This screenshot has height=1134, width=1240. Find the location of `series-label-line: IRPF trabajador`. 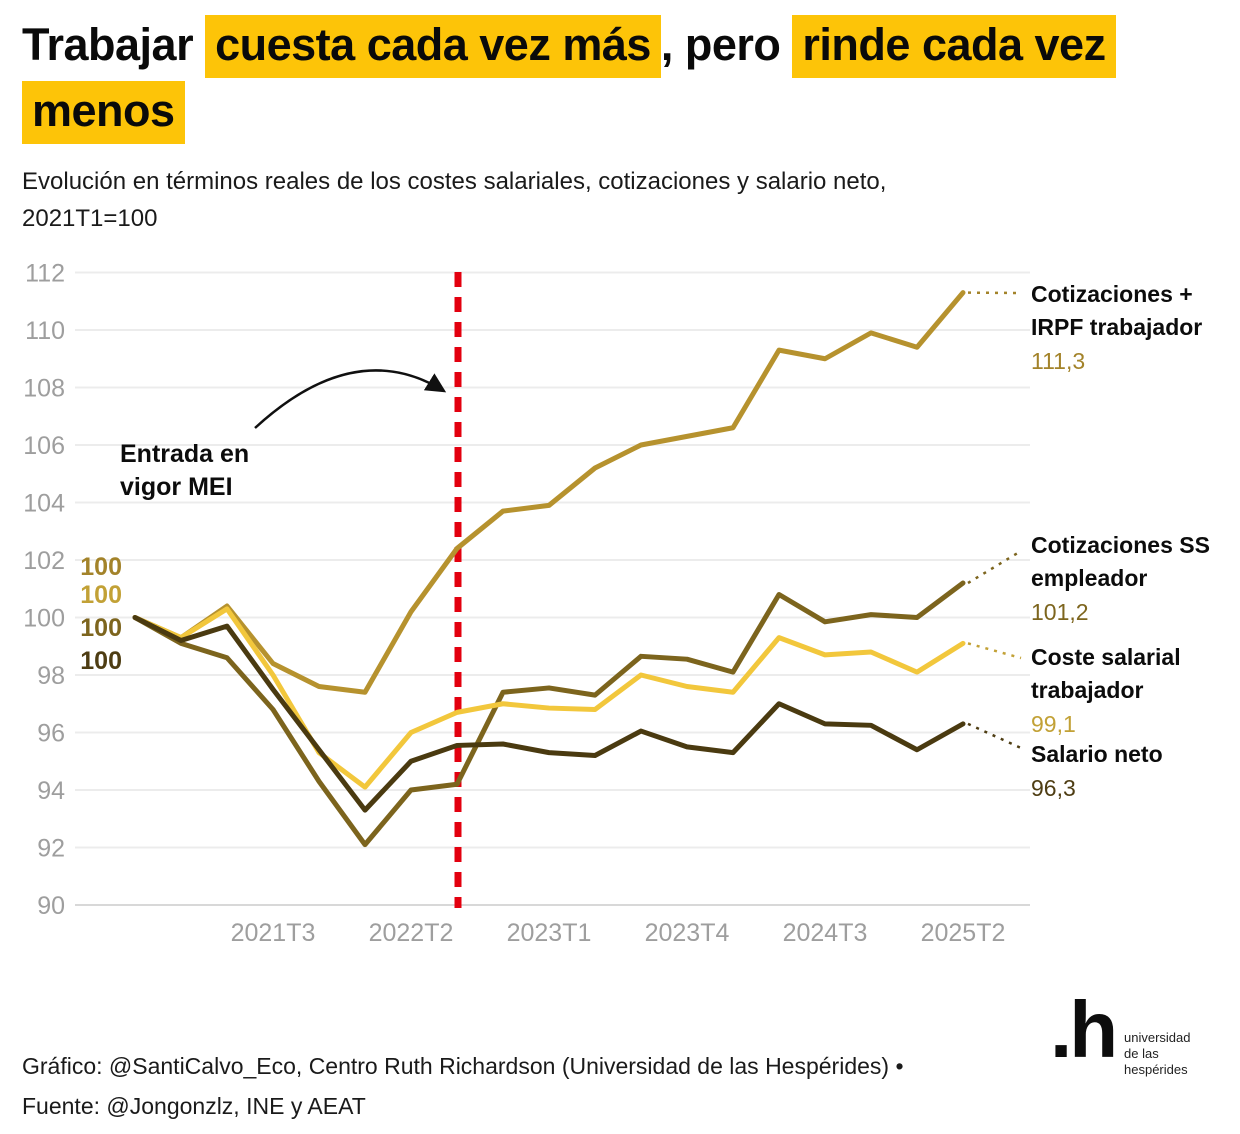

series-label-line: IRPF trabajador is located at coordinates (1117, 327).